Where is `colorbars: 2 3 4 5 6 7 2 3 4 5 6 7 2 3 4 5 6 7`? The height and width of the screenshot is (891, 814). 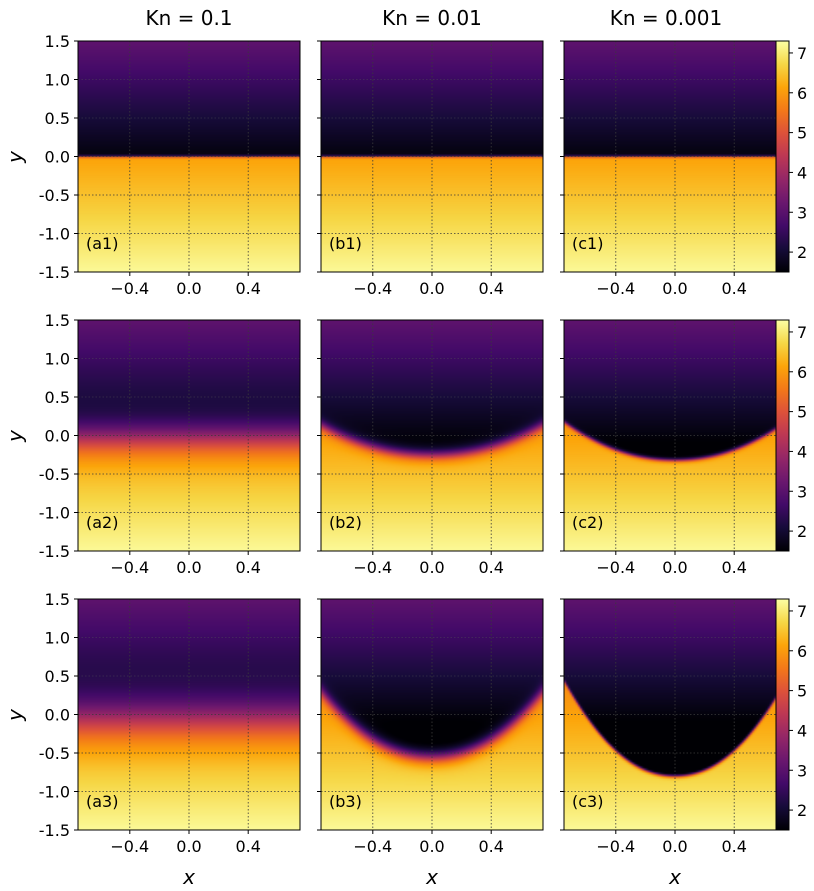 colorbars: 2 3 4 5 6 7 2 3 4 5 6 7 2 3 4 5 6 7 is located at coordinates (791, 435).